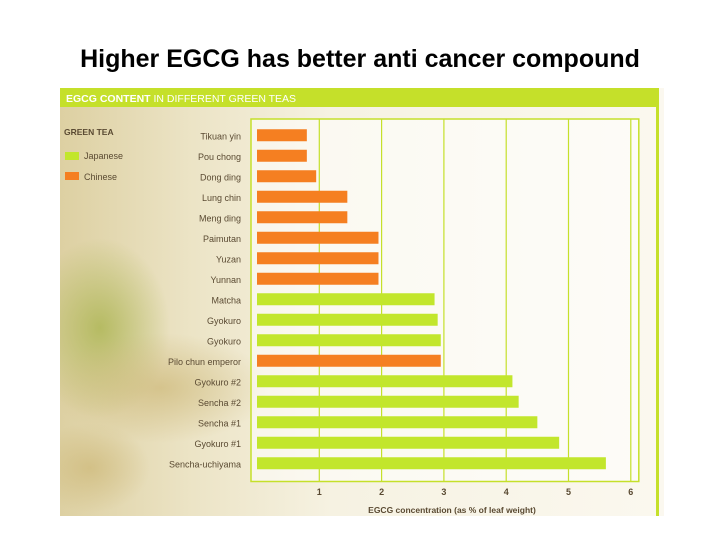 The image size is (720, 540). Describe the element at coordinates (219, 423) in the screenshot. I see `category-label: Sencha #1` at that location.